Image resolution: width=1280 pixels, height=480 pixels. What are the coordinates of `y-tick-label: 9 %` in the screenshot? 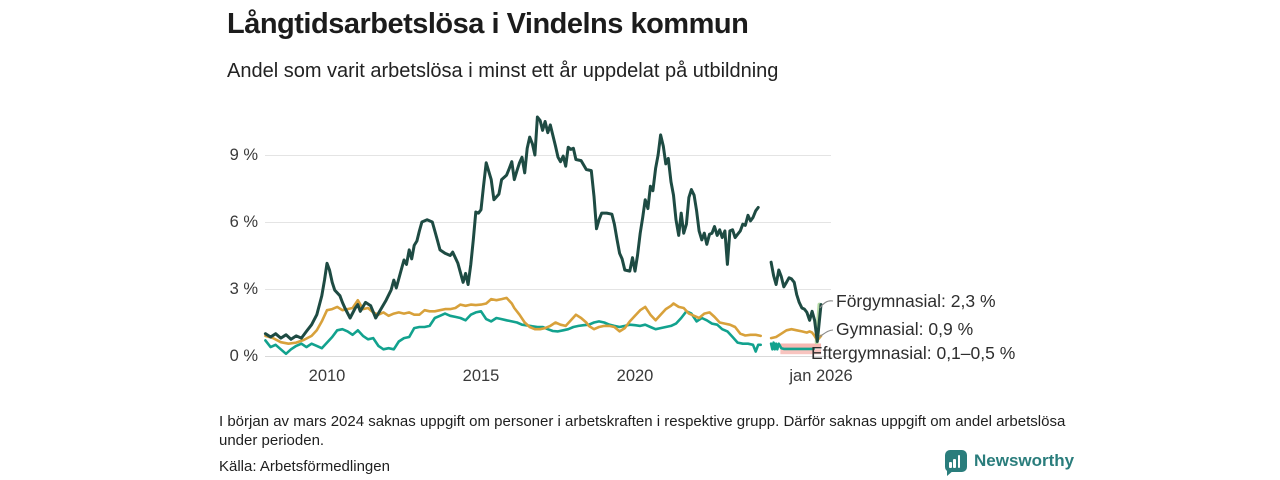 It's located at (243, 155).